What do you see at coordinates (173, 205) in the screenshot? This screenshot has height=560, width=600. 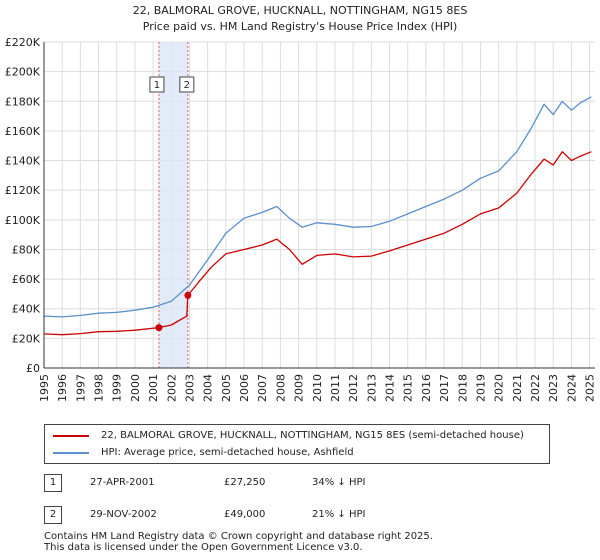 I see `sale-period-shade` at bounding box center [173, 205].